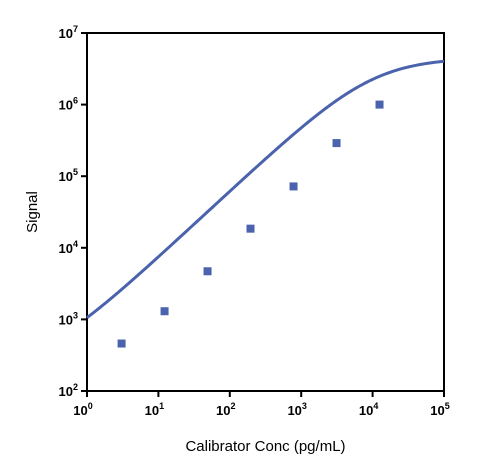  I want to click on x-axis-ticks: 10⁰ 10¹ 10² 10³ 10⁴ 10⁵, so click(261, 404).